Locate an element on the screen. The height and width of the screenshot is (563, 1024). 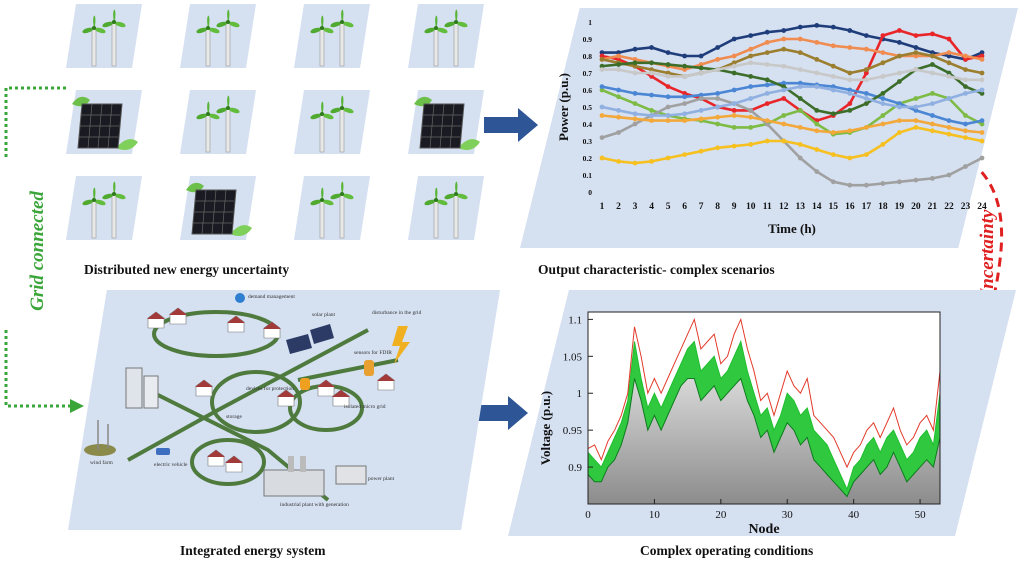
ytick-label: 0.95 is located at coordinates (573, 431).